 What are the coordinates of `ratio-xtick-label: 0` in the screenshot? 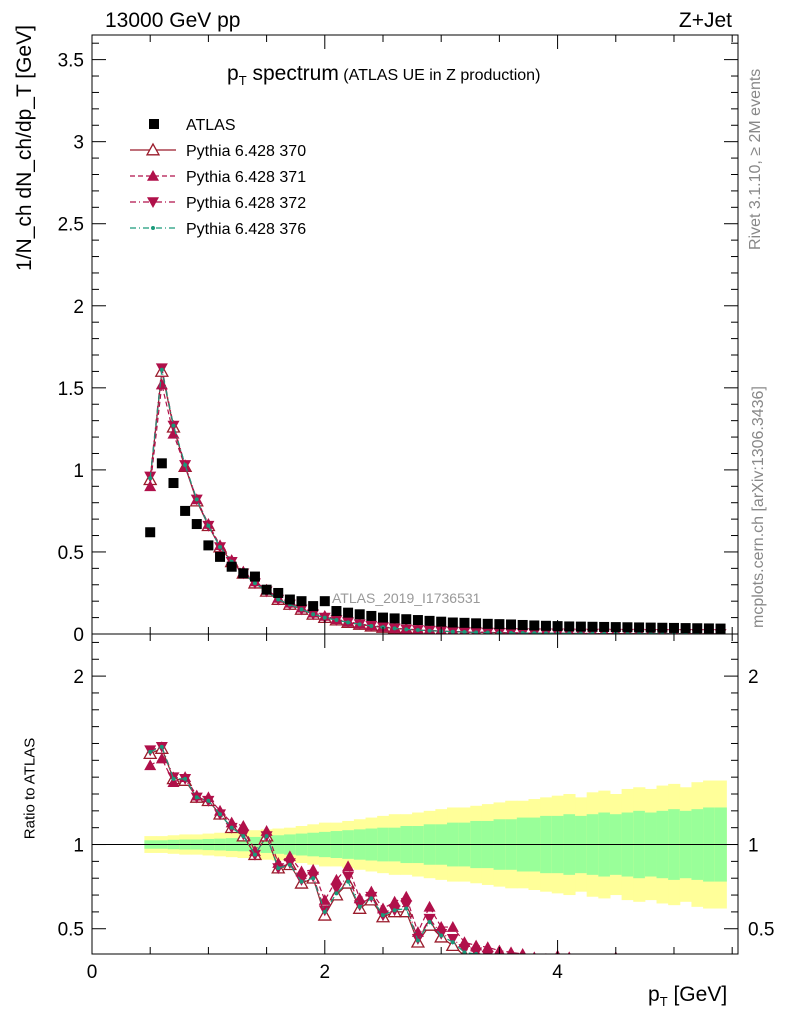 It's located at (92, 972).